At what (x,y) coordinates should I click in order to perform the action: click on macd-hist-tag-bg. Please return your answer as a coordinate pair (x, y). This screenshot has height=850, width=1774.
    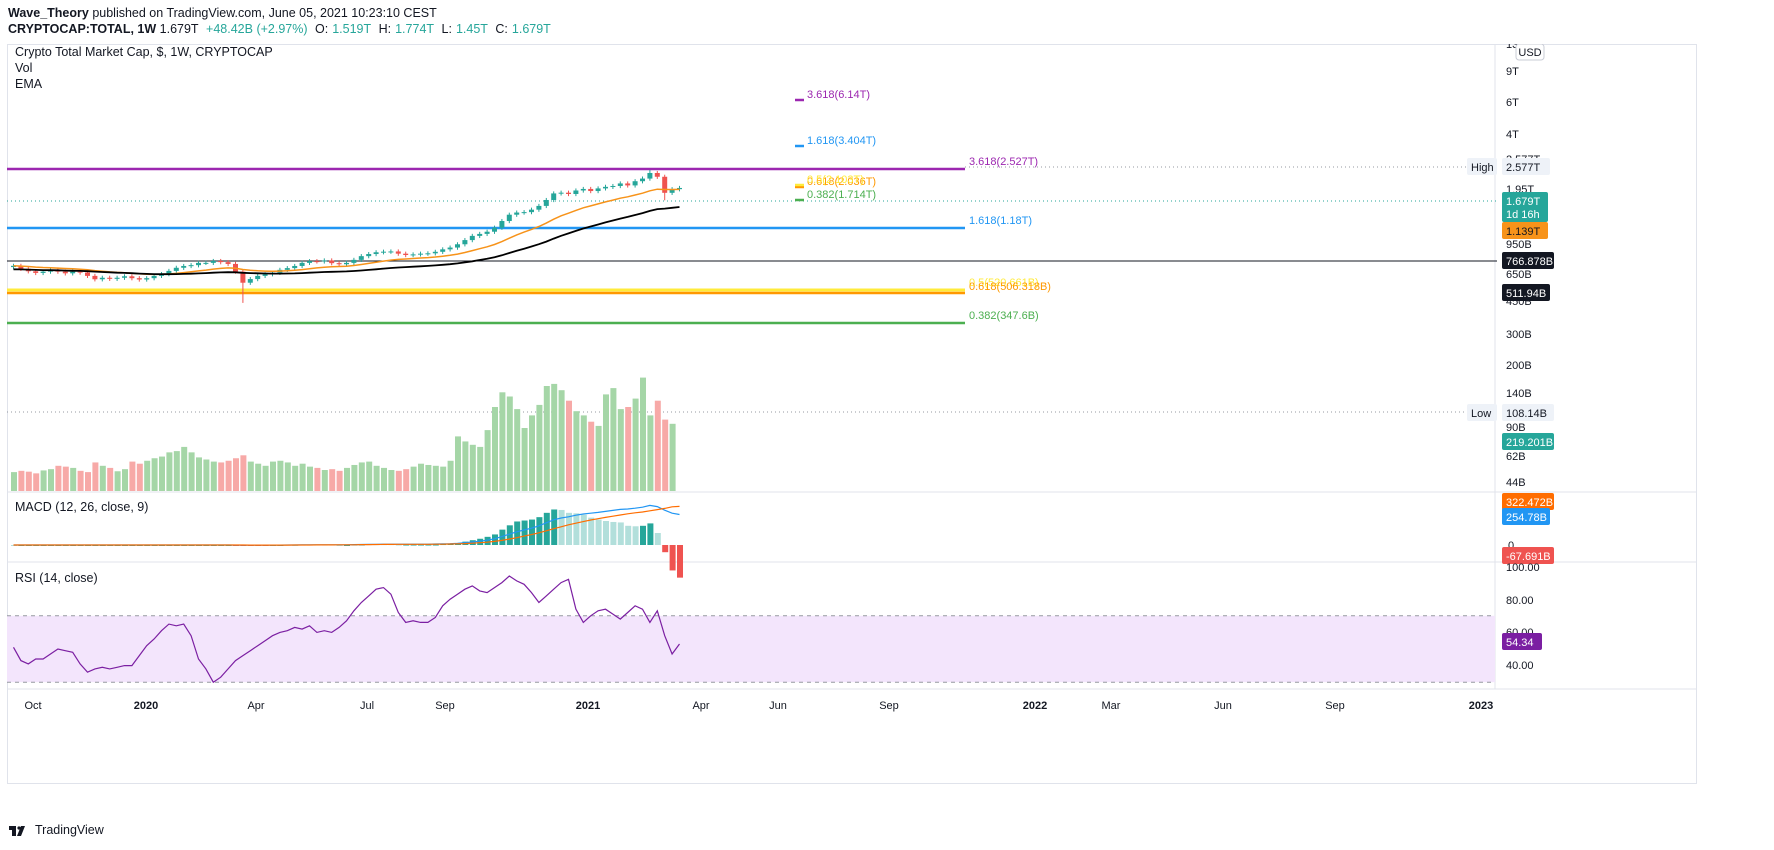
    Looking at the image, I should click on (1528, 555).